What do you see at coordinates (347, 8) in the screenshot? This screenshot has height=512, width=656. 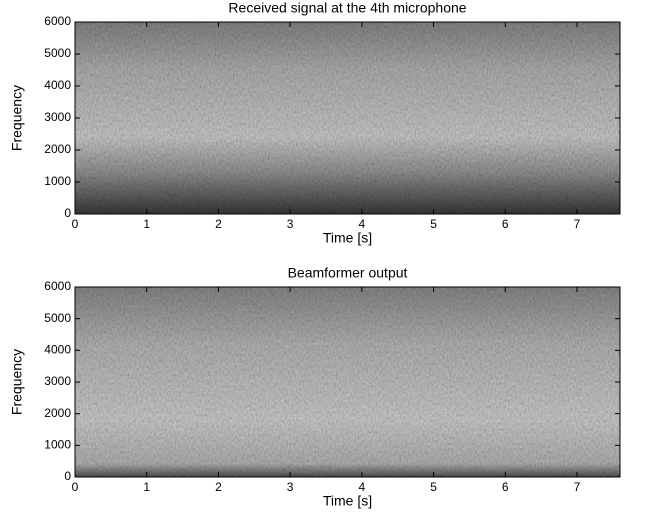 I see `chart-title: Received signal at the 4th microphone` at bounding box center [347, 8].